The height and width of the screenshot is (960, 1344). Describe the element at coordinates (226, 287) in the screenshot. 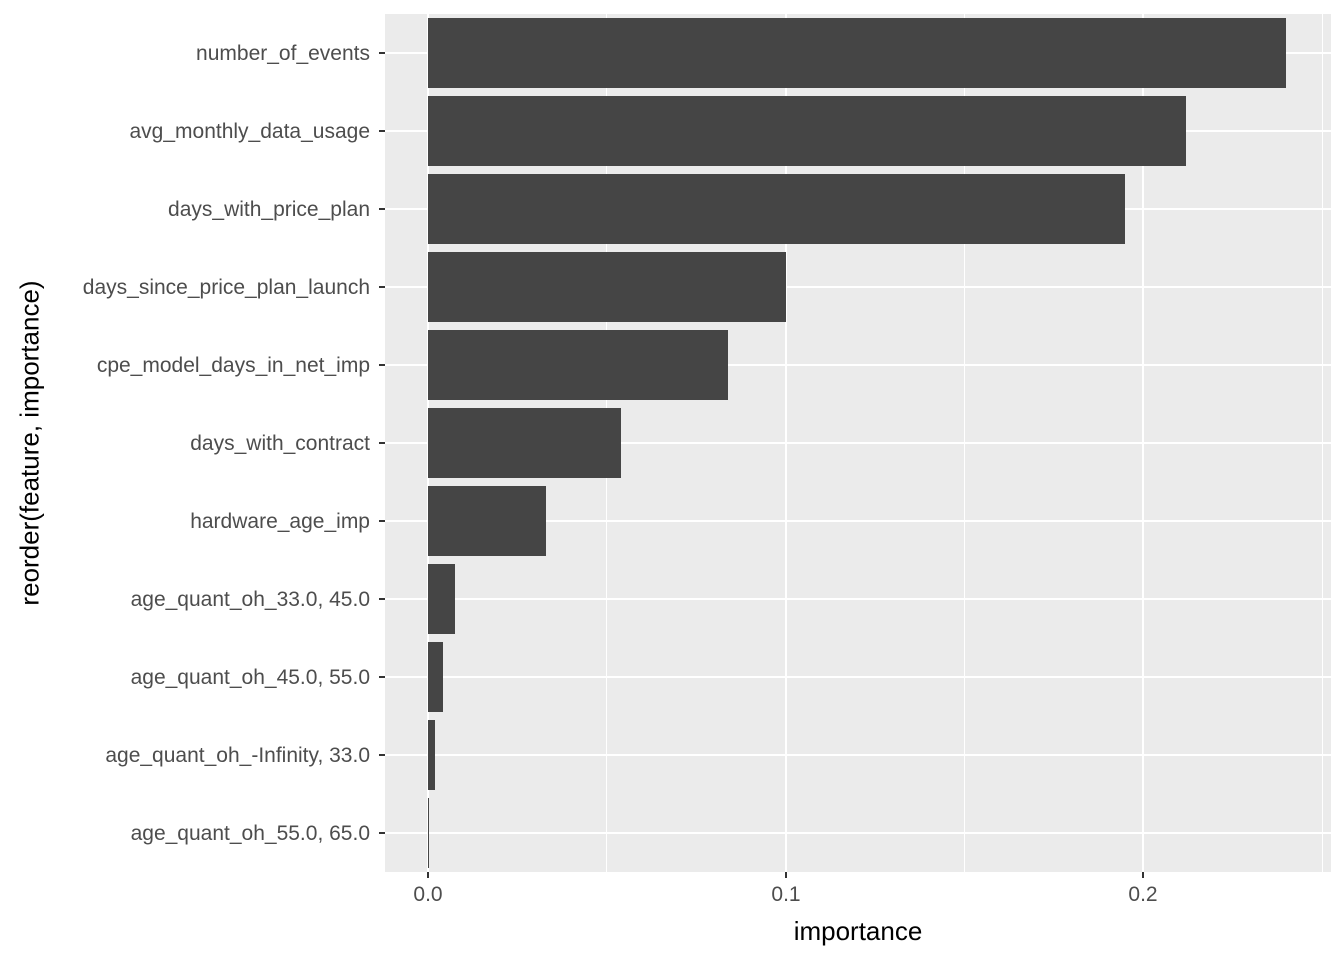

I see `y-tick-label: days_since_price_plan_launch` at that location.